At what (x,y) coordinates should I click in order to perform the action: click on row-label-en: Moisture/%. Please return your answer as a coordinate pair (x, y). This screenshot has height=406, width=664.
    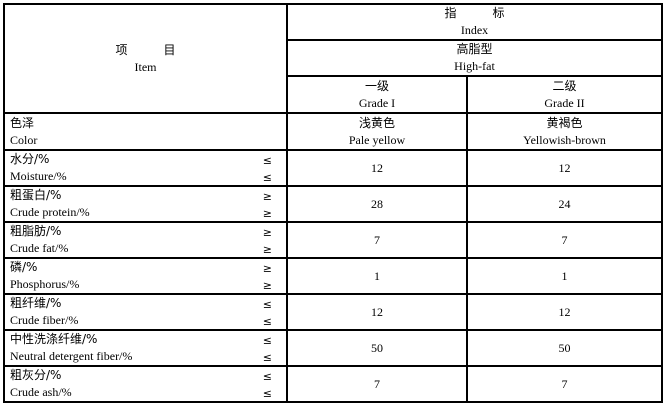
    Looking at the image, I should click on (38, 176).